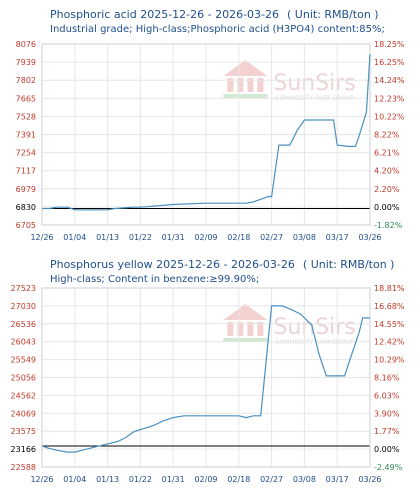 The height and width of the screenshot is (500, 420). What do you see at coordinates (23, 342) in the screenshot?
I see `y-tick-label-left: 26043` at bounding box center [23, 342].